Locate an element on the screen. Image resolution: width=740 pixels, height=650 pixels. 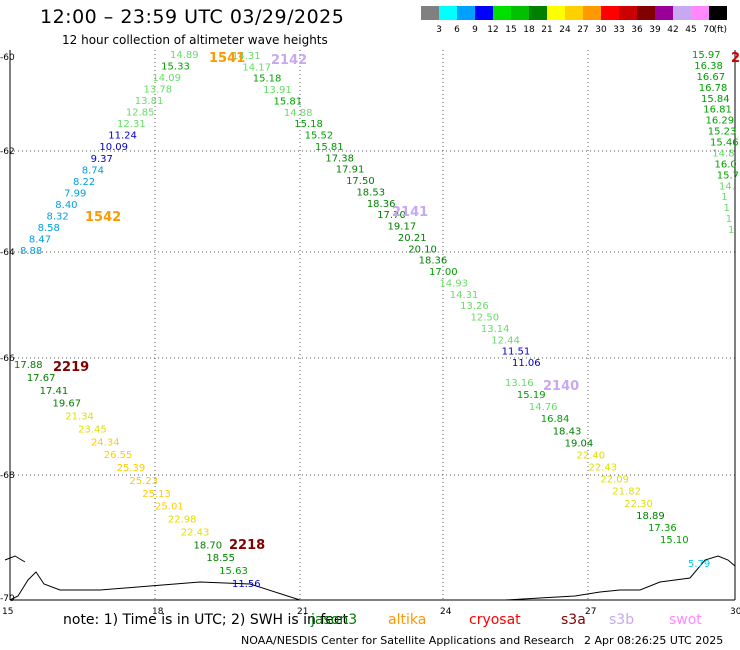
wave-height-value: 13.91 is located at coordinates (277, 90).